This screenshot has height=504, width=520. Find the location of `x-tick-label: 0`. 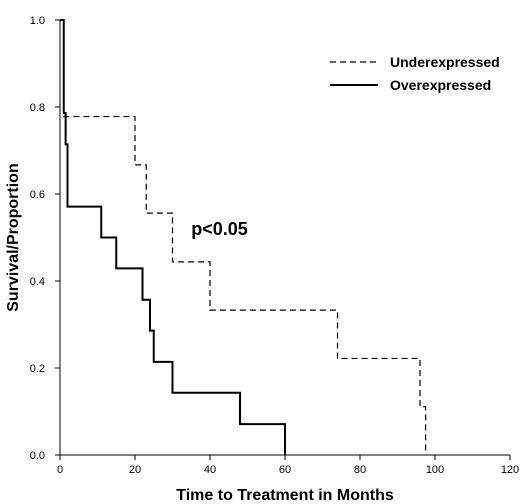

x-tick-label: 0 is located at coordinates (60, 470).